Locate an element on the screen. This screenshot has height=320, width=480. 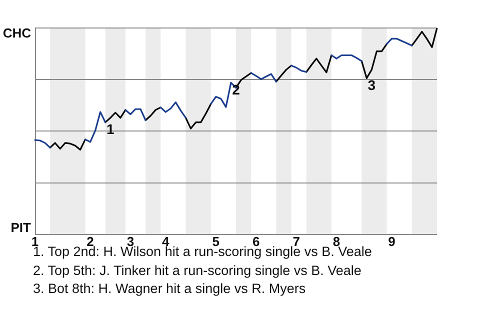
x-tick-label: 9 is located at coordinates (392, 241).